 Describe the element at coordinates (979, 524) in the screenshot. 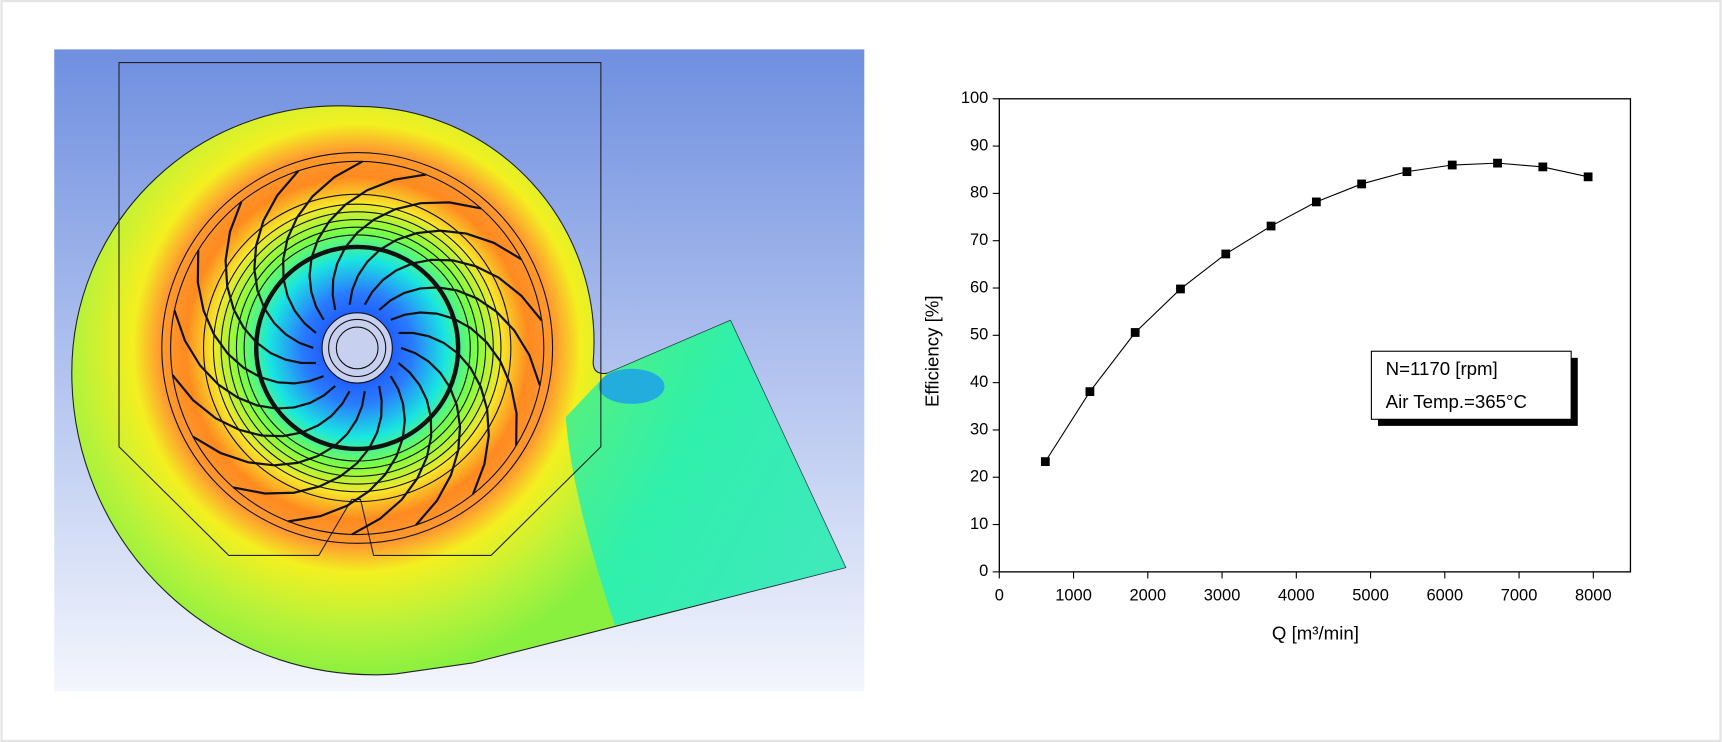

I see `y-tick-label: 10` at that location.